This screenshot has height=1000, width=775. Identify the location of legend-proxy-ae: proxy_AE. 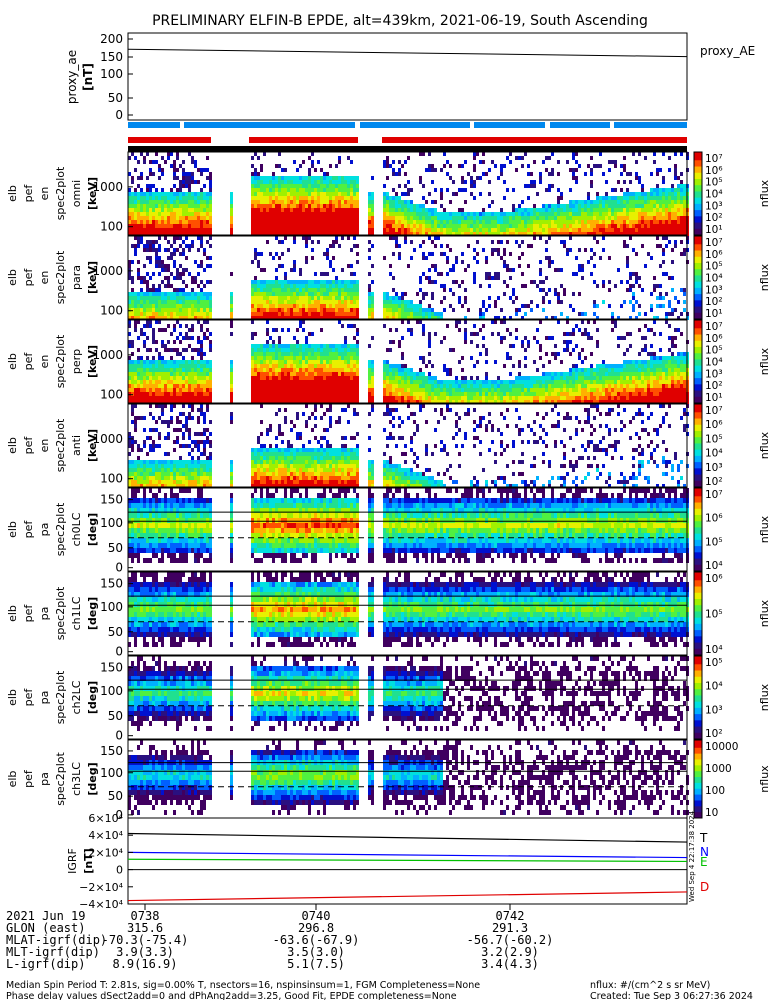
(727, 51).